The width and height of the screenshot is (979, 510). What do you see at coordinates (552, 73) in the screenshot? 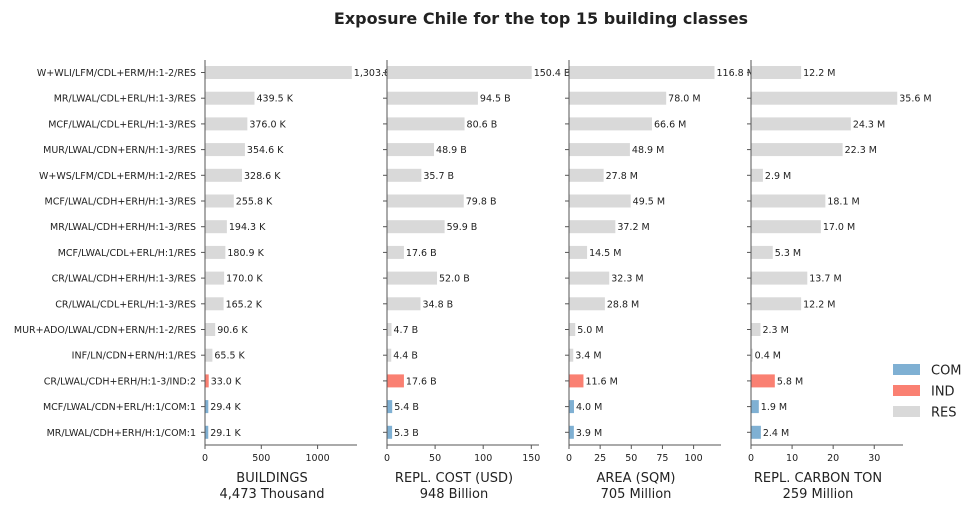
I see `data-label: 150.4 B` at bounding box center [552, 73].